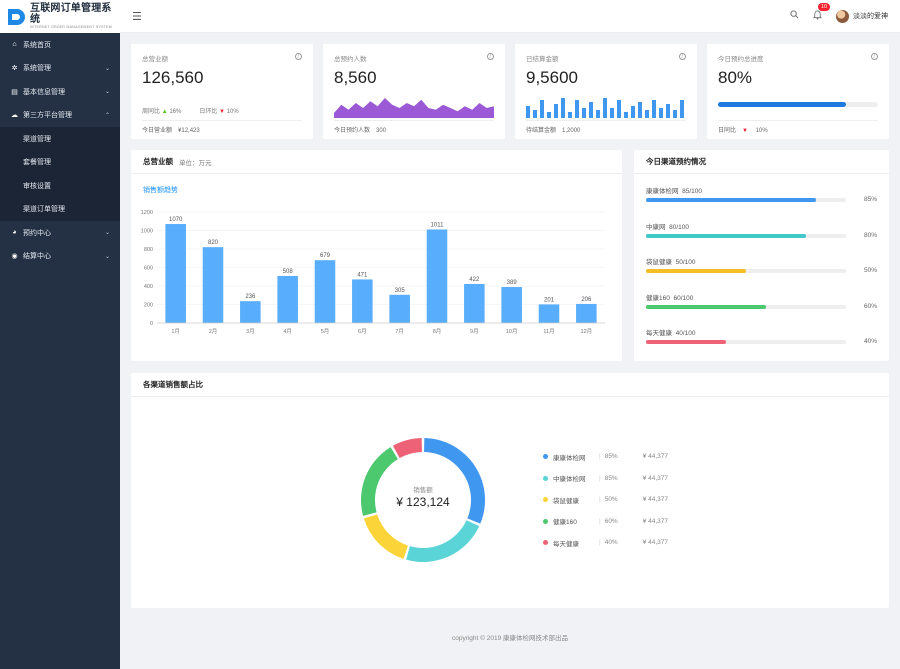  I want to click on app-title: 互联网订单管理系统, so click(71, 14).